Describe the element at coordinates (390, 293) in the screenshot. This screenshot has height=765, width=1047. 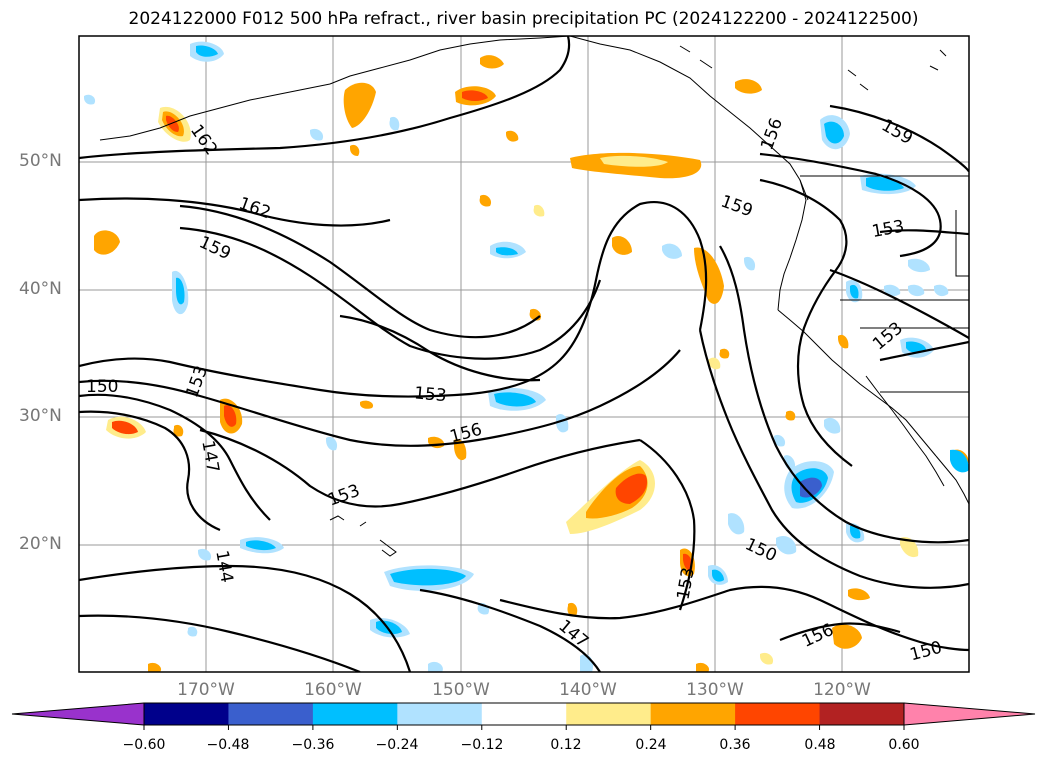
I see `contour-159-mid` at that location.